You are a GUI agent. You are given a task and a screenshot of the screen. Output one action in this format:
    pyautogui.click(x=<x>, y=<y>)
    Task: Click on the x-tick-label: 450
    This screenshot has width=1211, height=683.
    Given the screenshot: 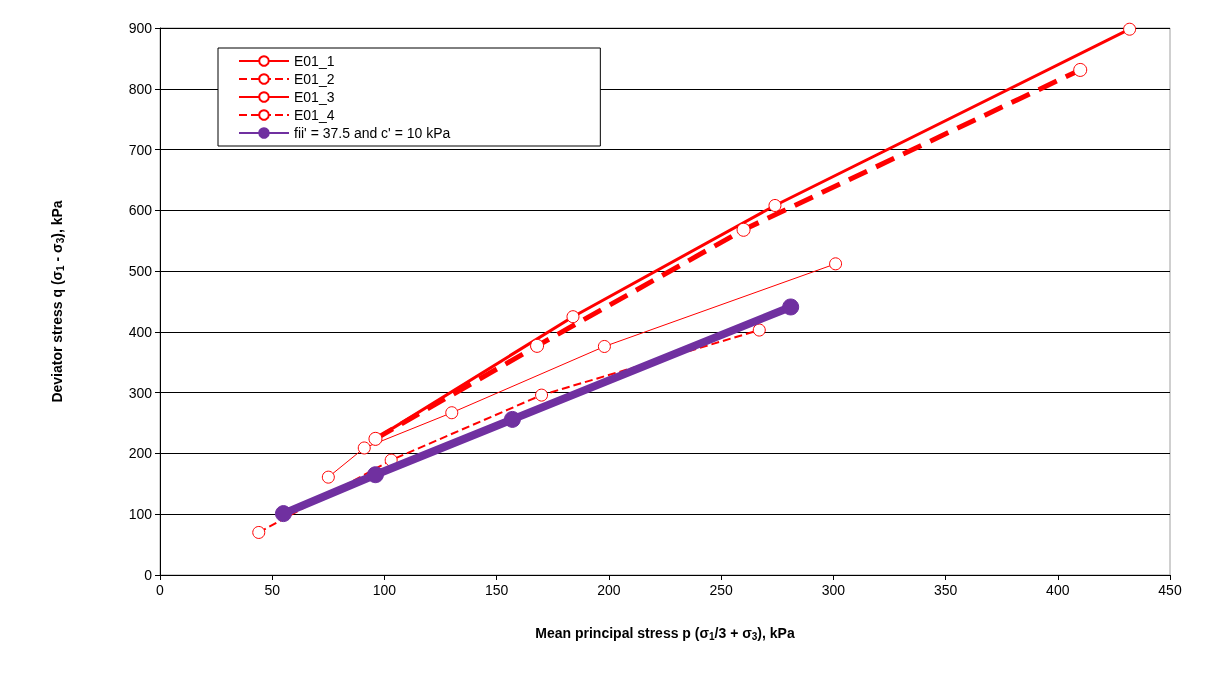 What is the action you would take?
    pyautogui.click(x=1170, y=590)
    